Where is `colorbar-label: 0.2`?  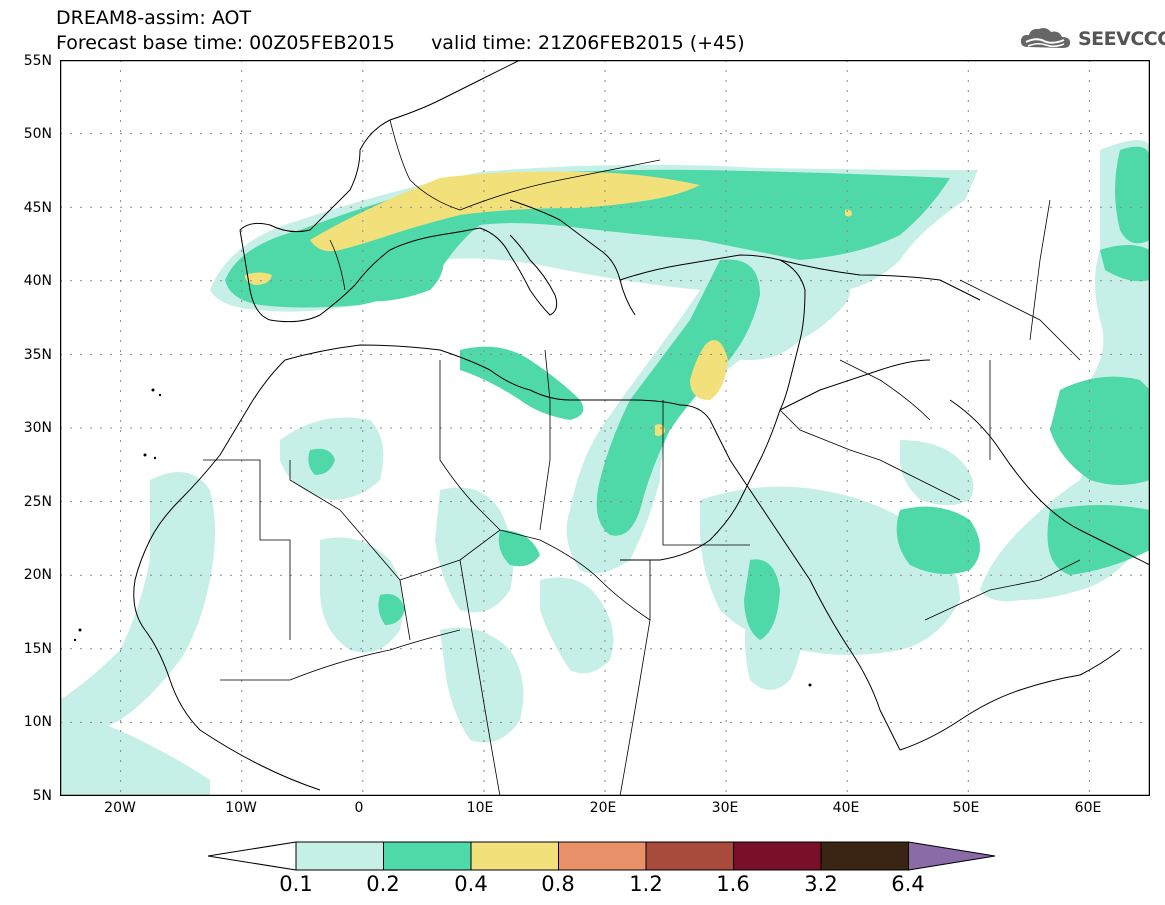 colorbar-label: 0.2 is located at coordinates (383, 884).